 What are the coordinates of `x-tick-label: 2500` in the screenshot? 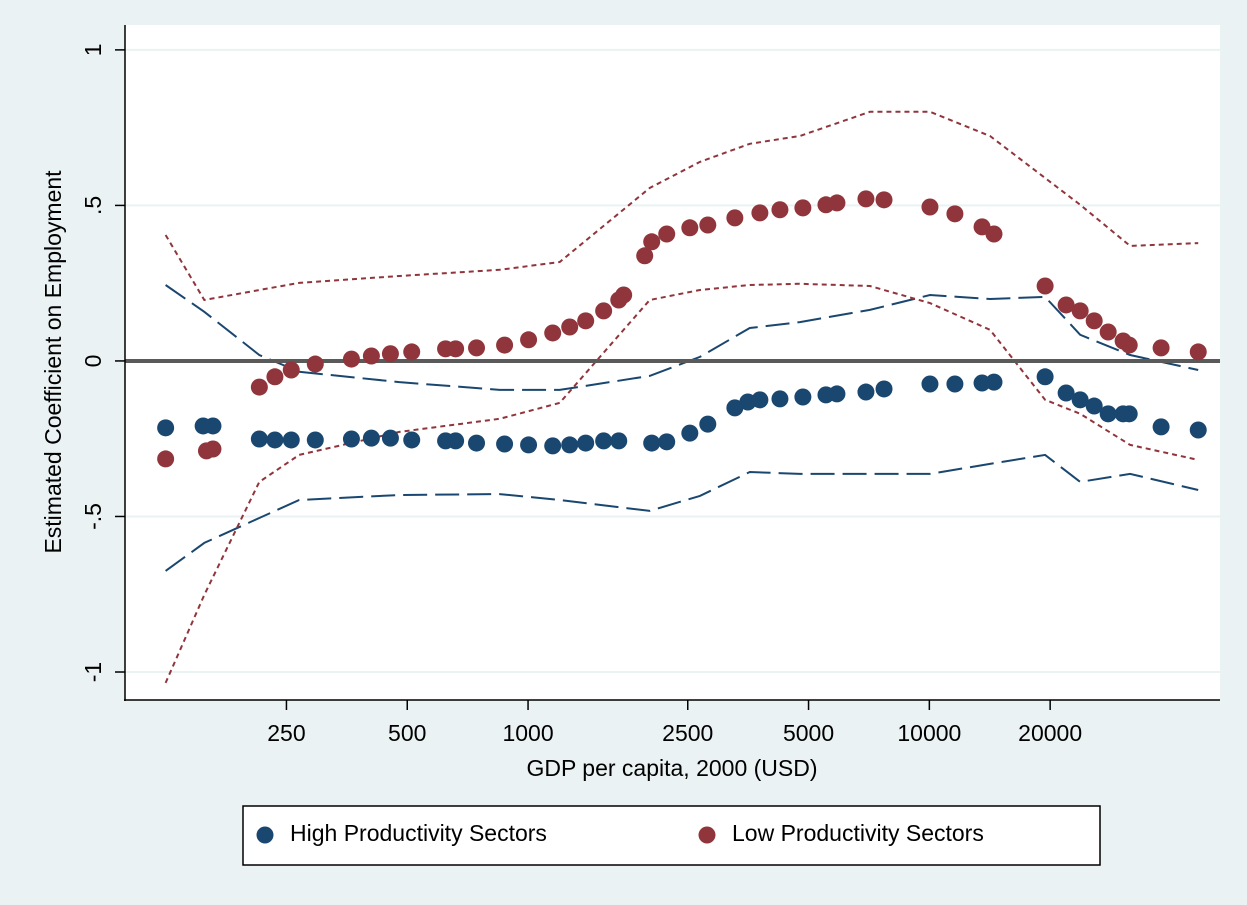 It's located at (687, 733).